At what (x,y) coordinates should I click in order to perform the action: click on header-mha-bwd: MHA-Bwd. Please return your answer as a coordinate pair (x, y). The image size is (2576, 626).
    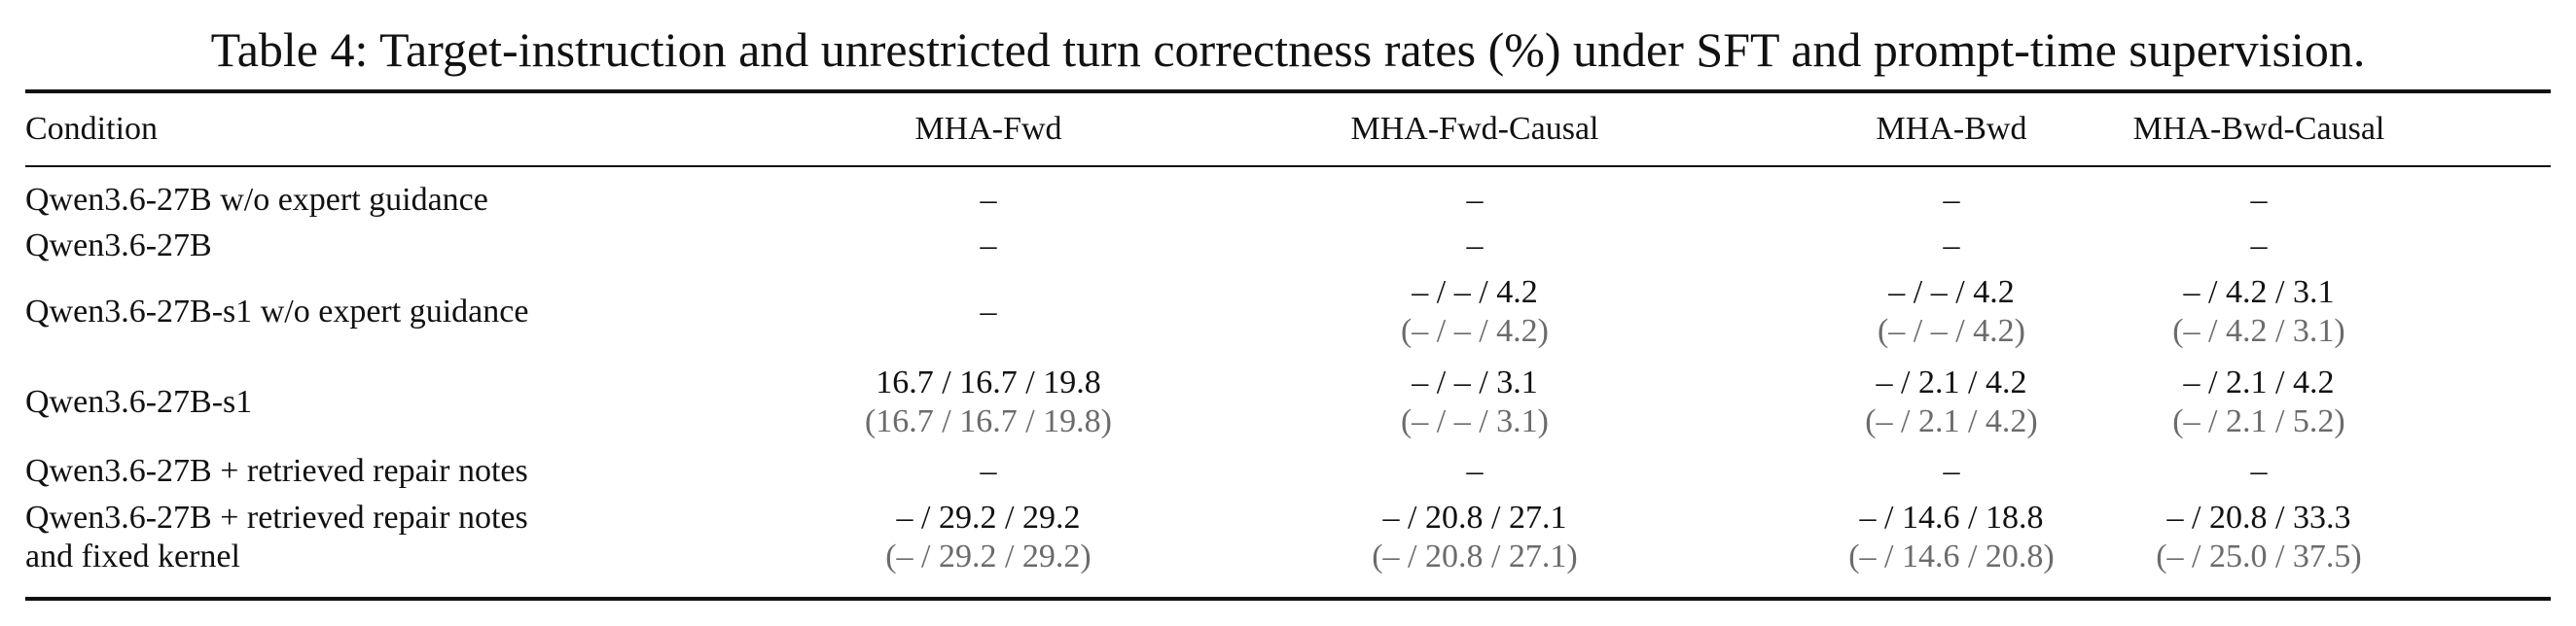
    Looking at the image, I should click on (1951, 129).